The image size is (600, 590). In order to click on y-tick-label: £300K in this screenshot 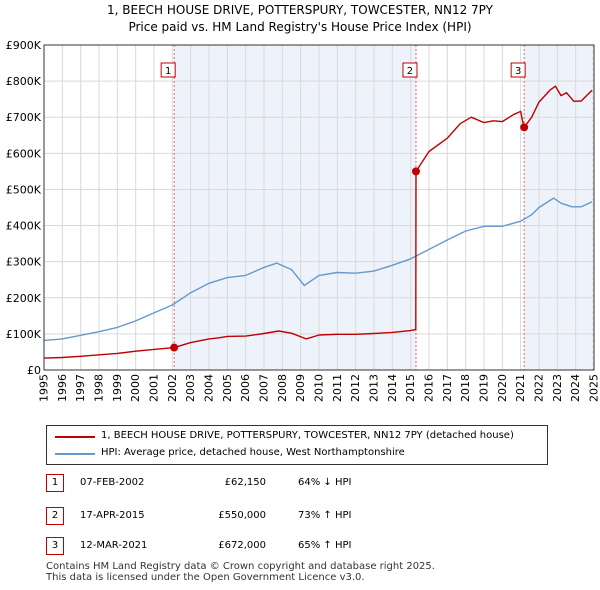, I will do `click(24, 262)`.